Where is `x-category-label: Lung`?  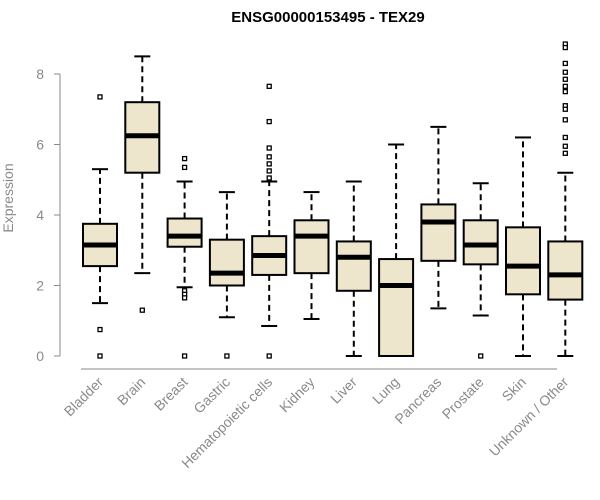 x-category-label: Lung is located at coordinates (385, 390).